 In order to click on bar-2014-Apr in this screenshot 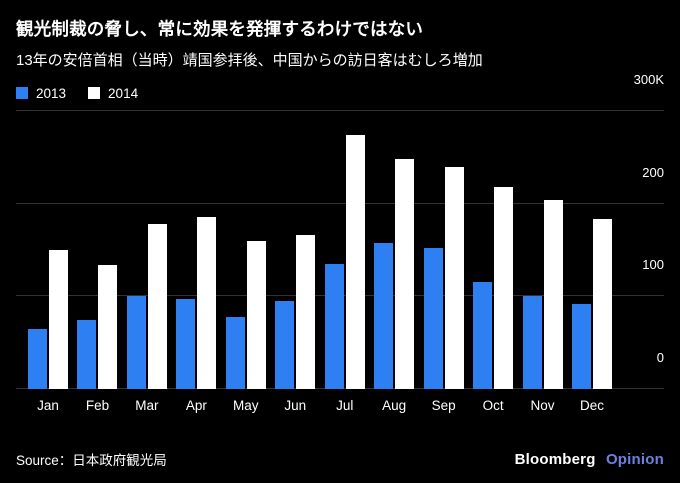, I will do `click(207, 302)`.